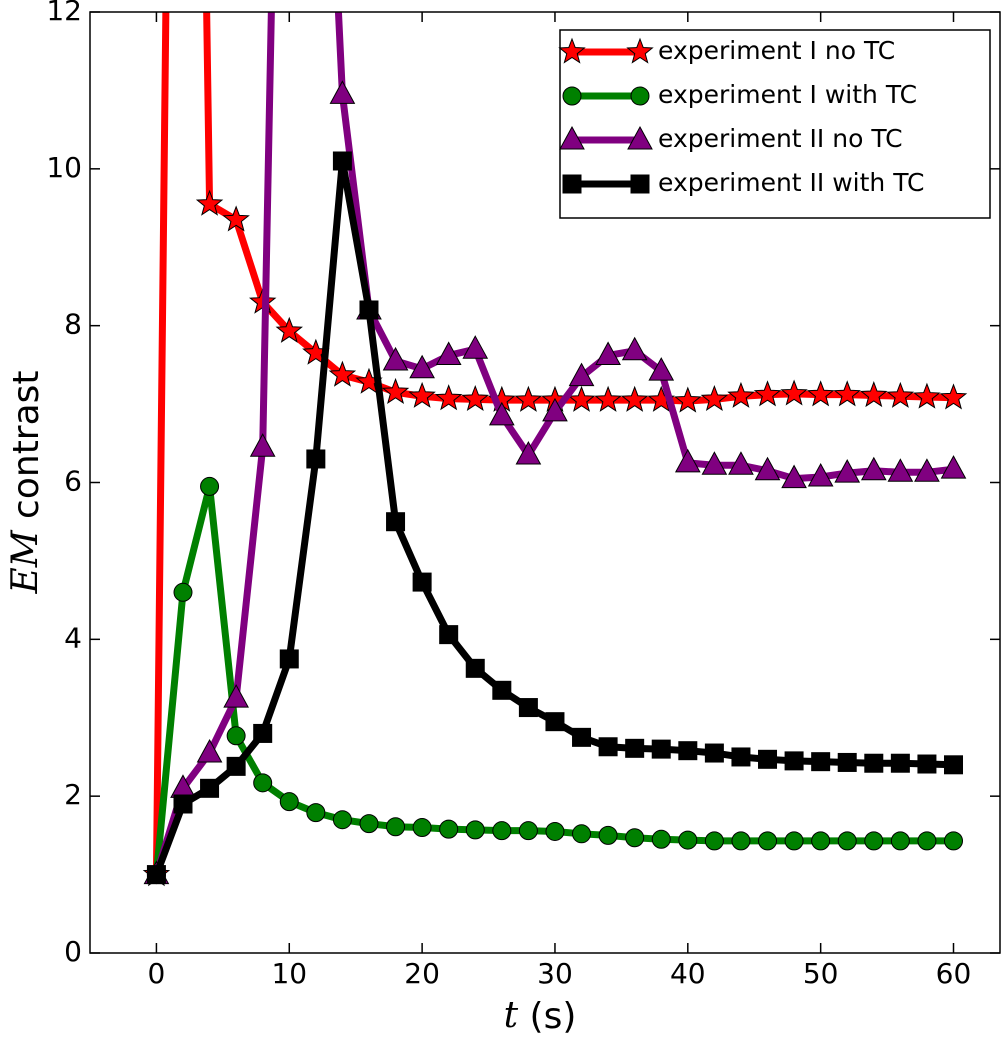 This screenshot has height=1039, width=1001. What do you see at coordinates (157, 973) in the screenshot?
I see `x-tick-label: 0` at bounding box center [157, 973].